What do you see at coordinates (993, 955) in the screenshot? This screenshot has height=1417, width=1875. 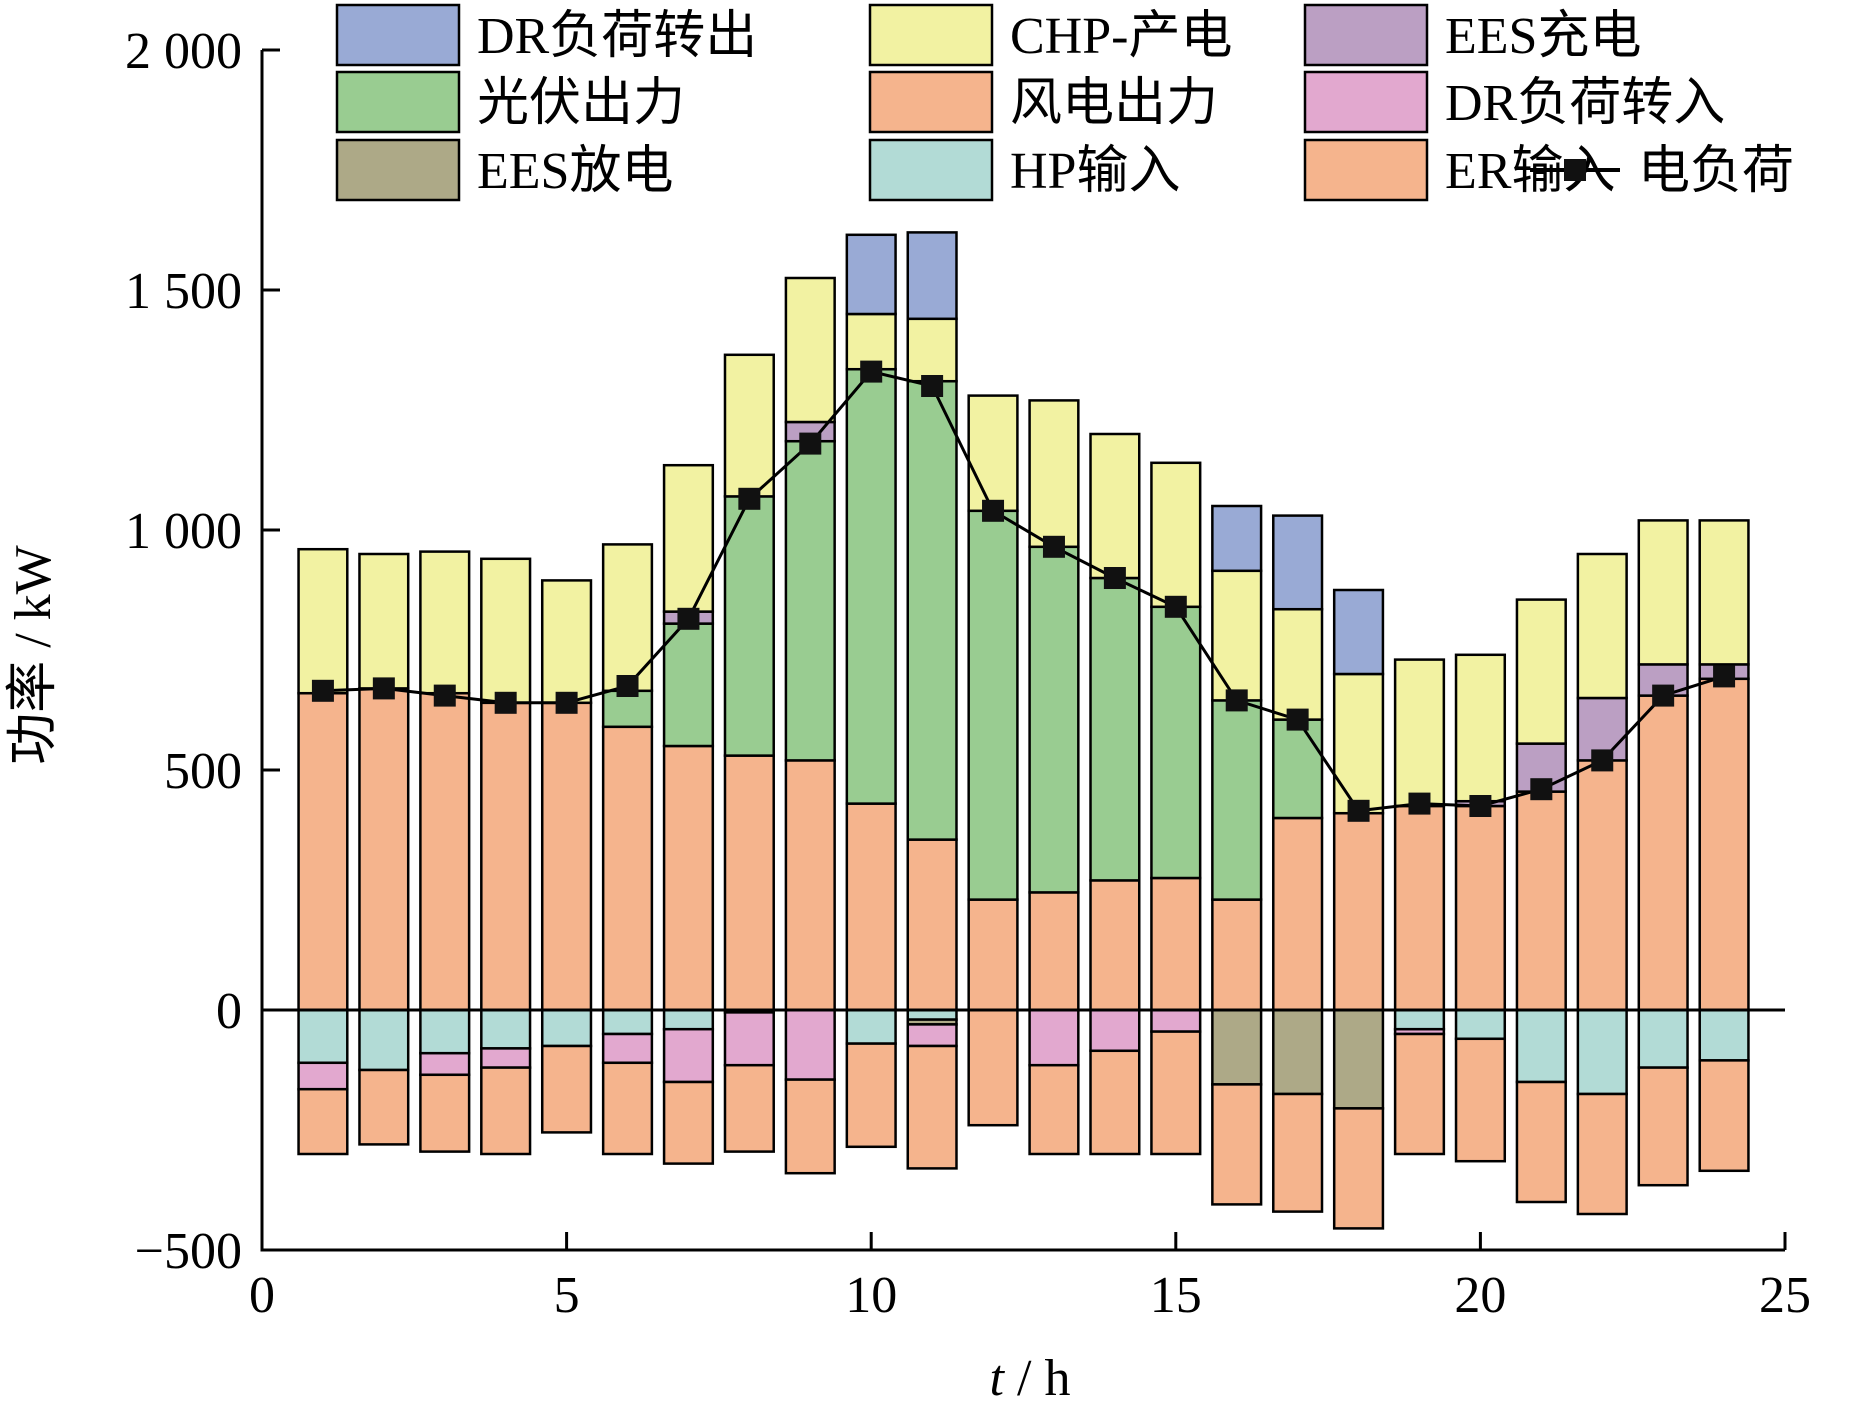 I see `bar-segment-t12-s0` at bounding box center [993, 955].